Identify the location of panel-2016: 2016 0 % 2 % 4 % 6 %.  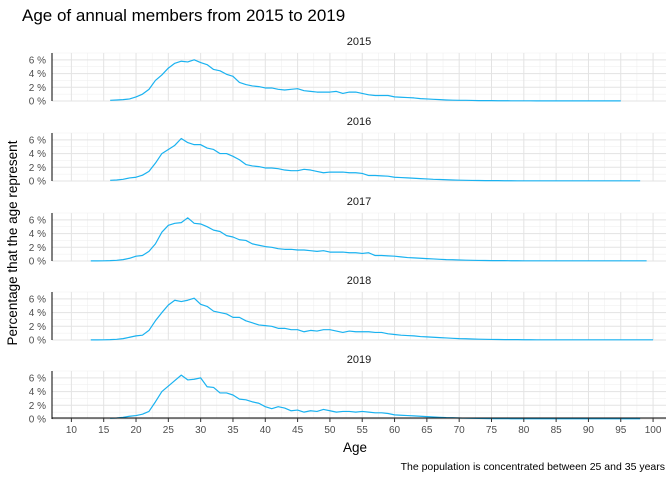
(347, 152).